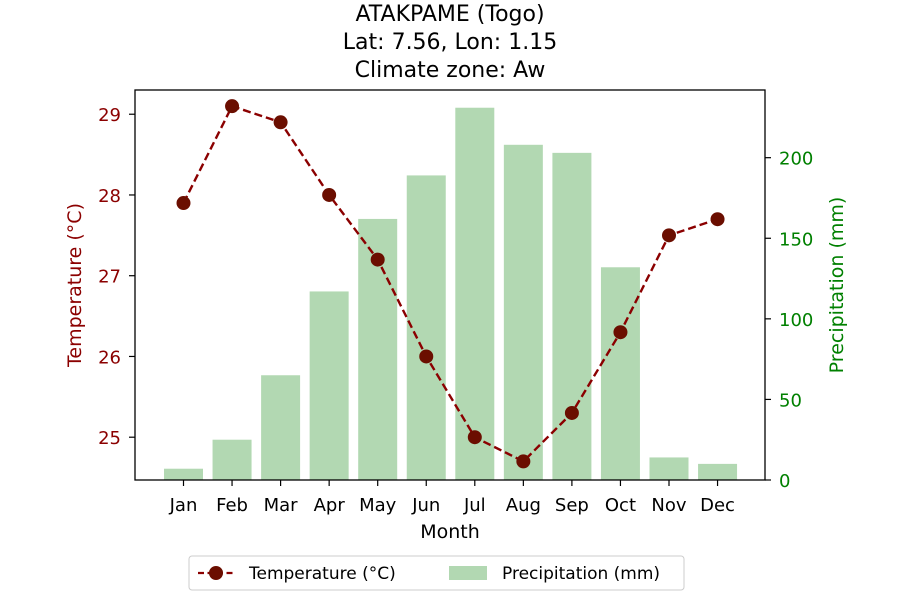 The width and height of the screenshot is (900, 600). What do you see at coordinates (232, 505) in the screenshot?
I see `x-tick-label-feb: Feb` at bounding box center [232, 505].